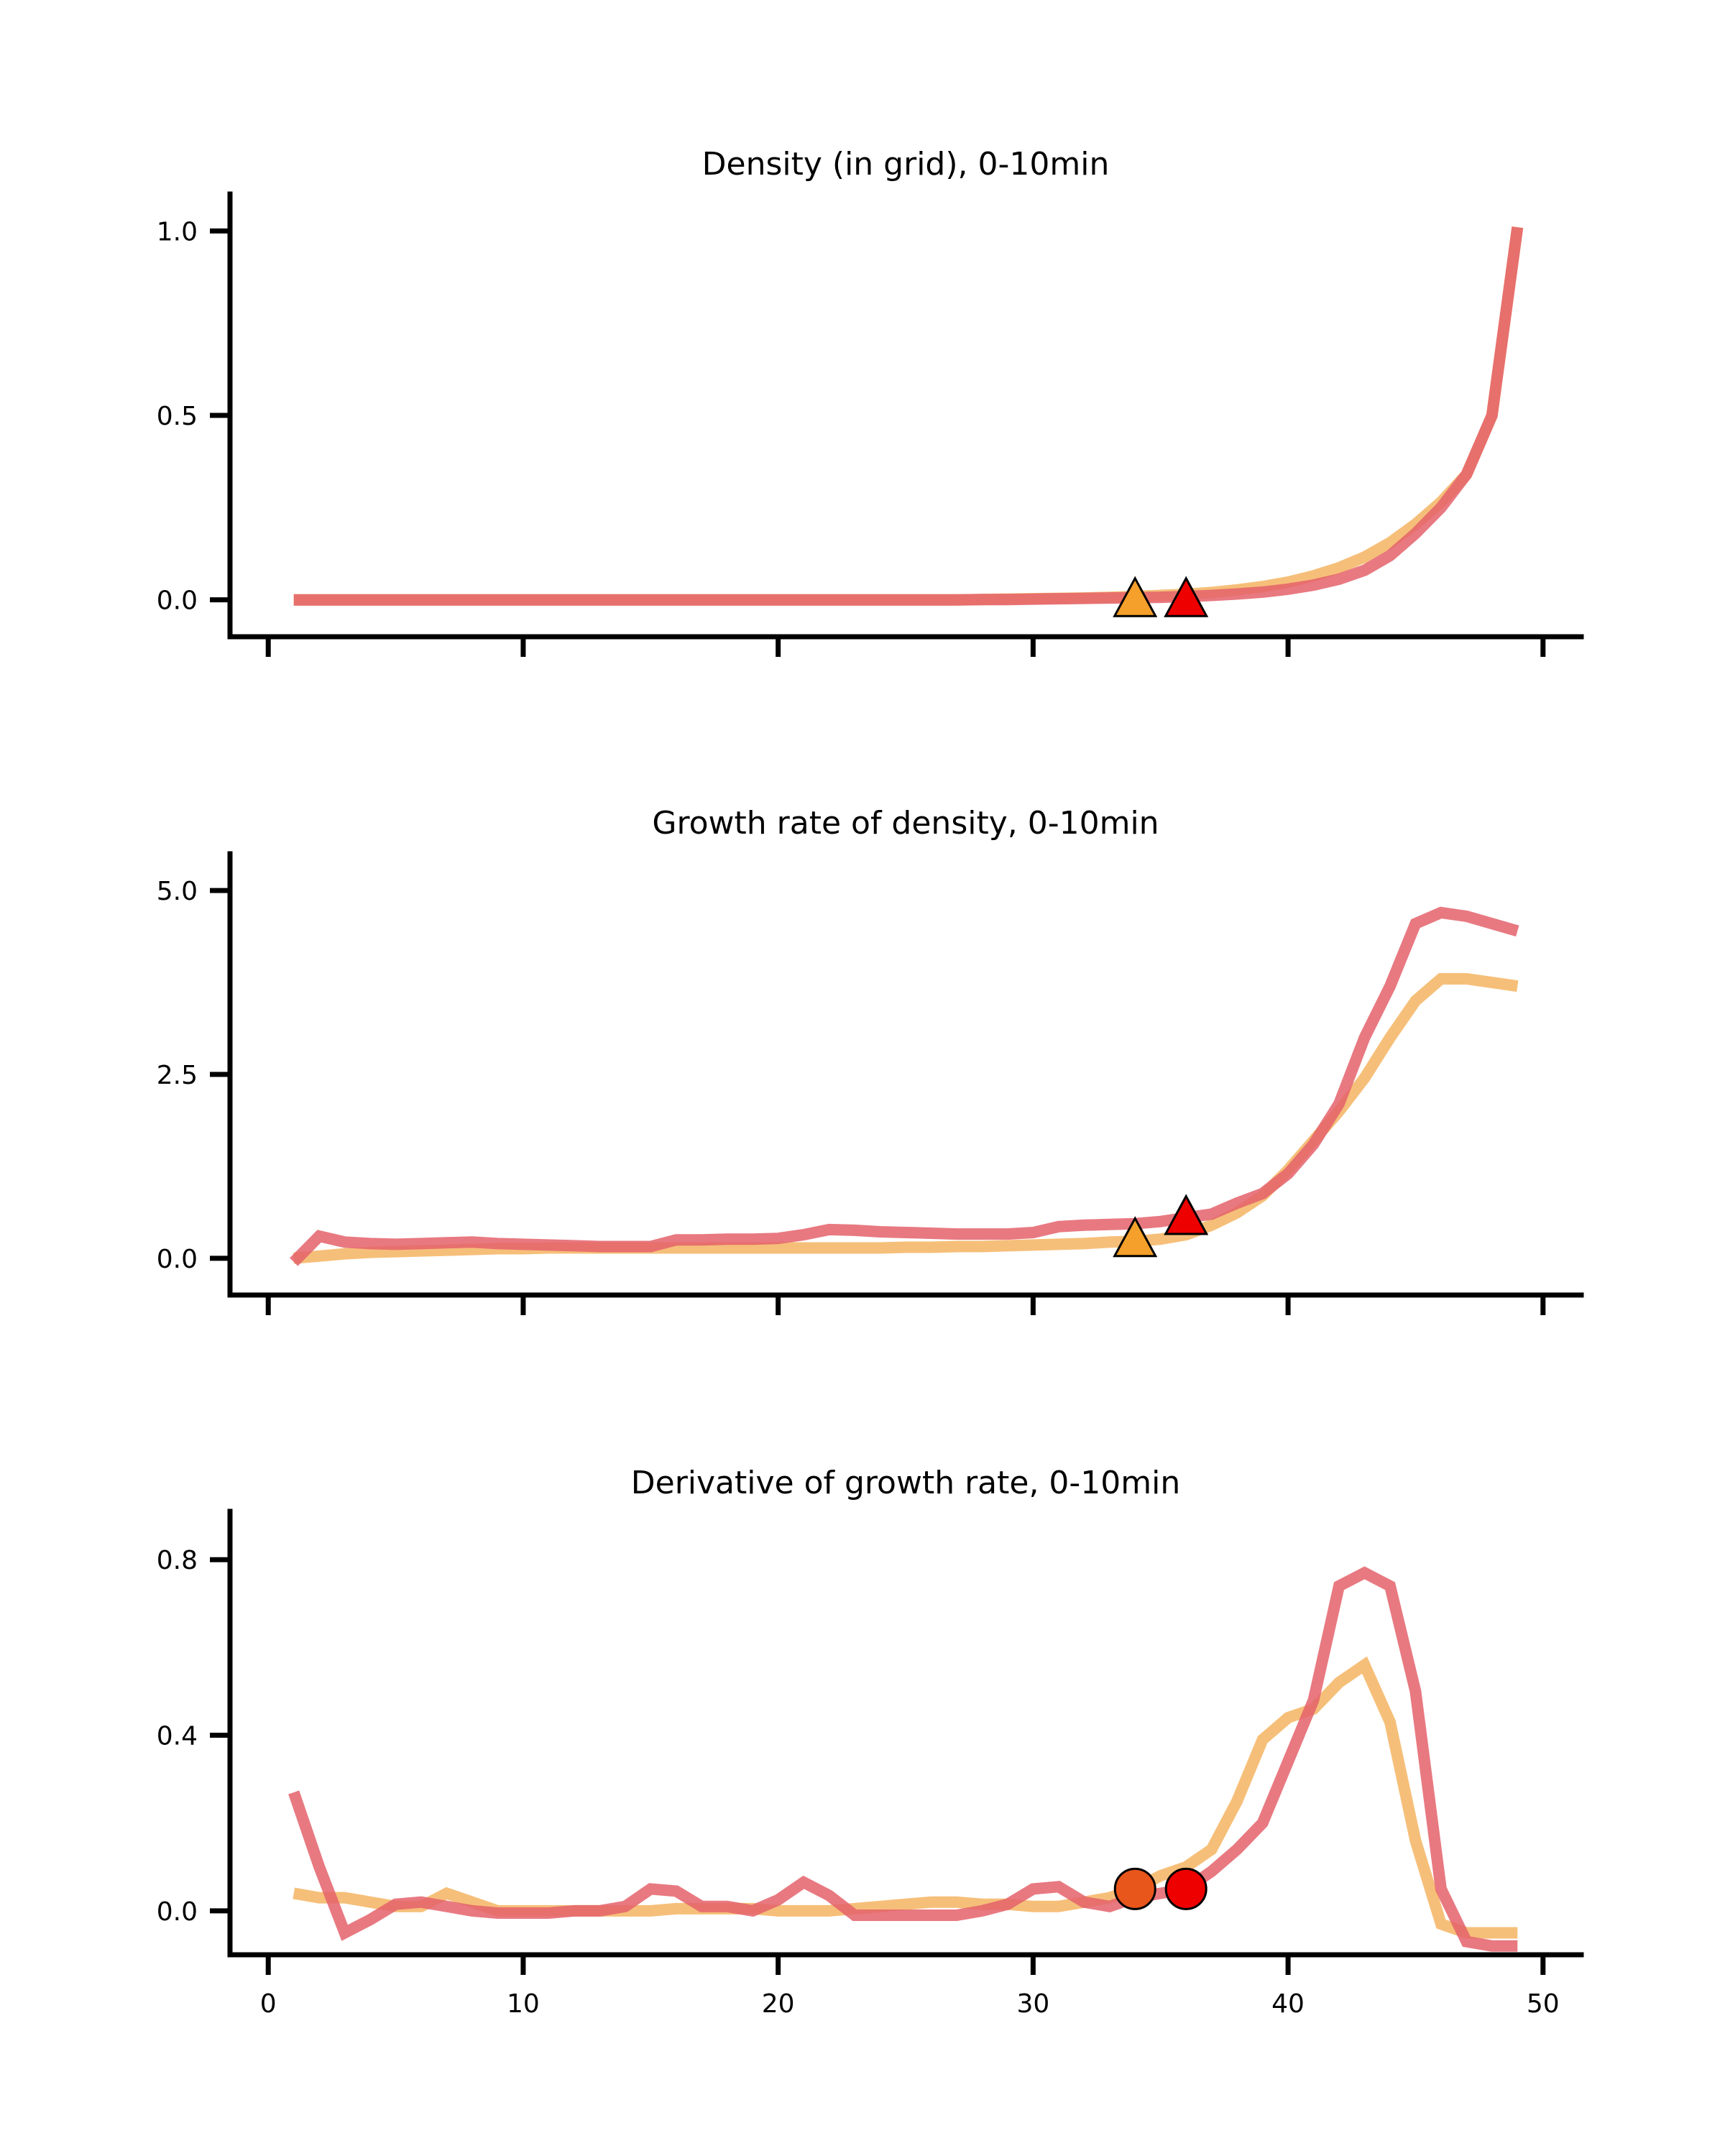 The height and width of the screenshot is (2156, 1725). I want to click on density-y-tick-label: 0.5, so click(177, 417).